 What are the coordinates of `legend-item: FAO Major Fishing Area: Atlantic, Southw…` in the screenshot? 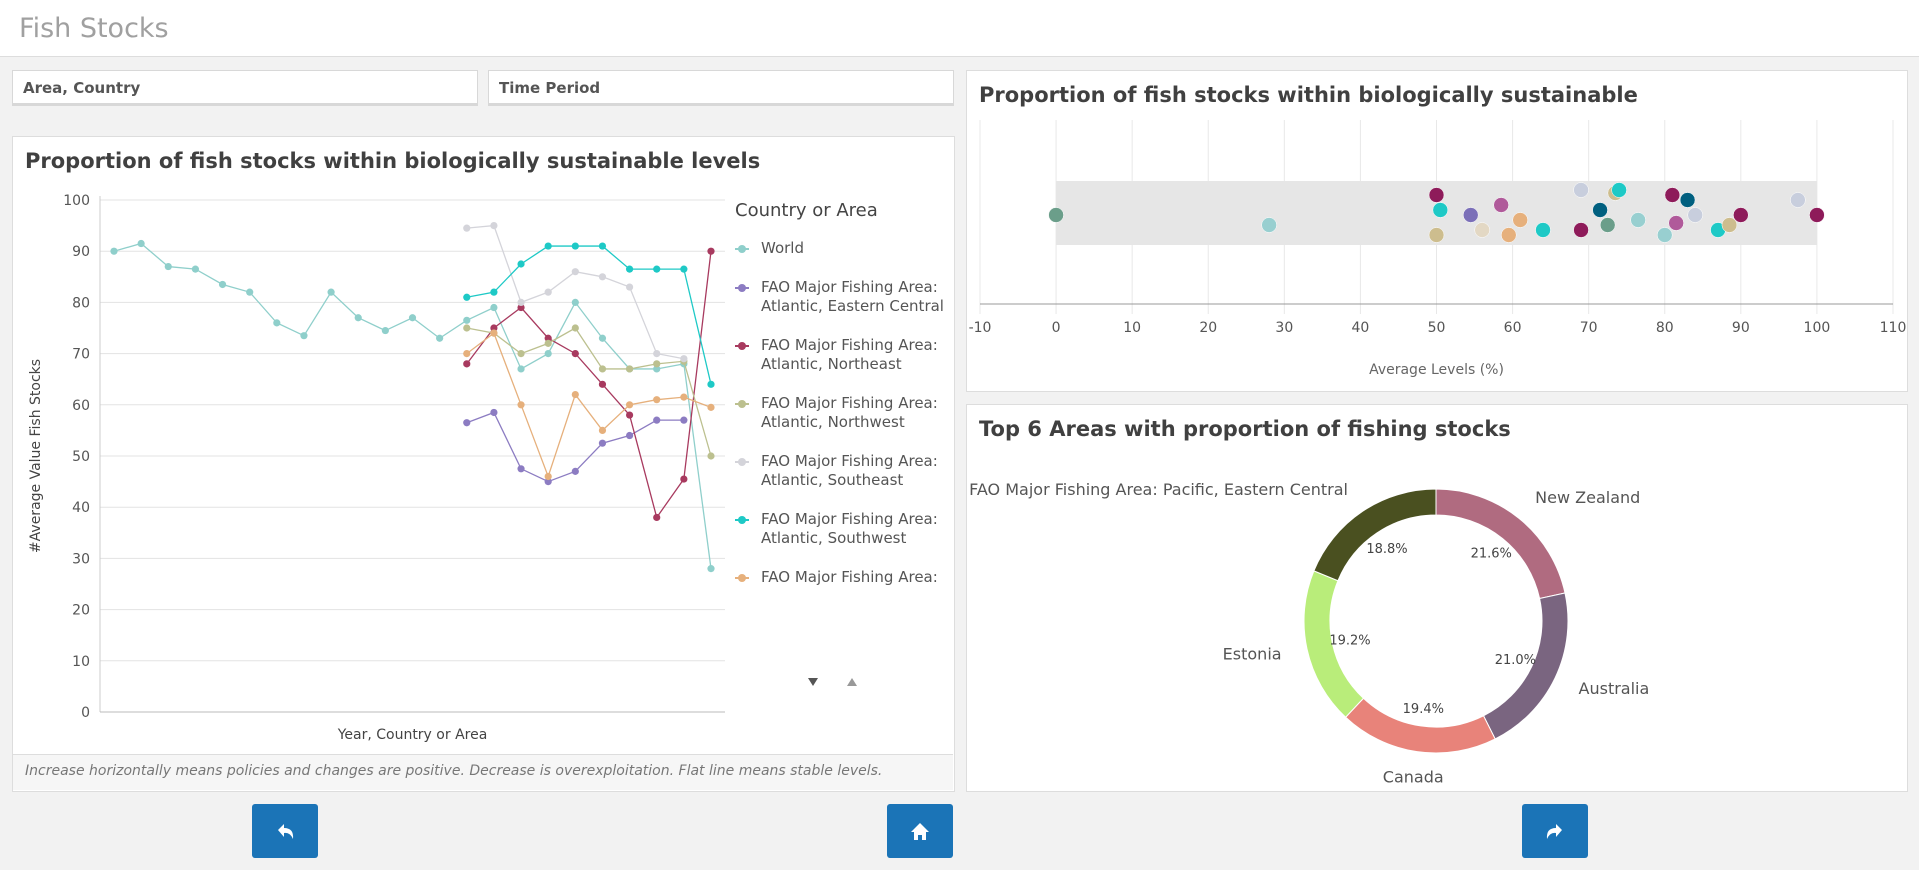 It's located at (840, 529).